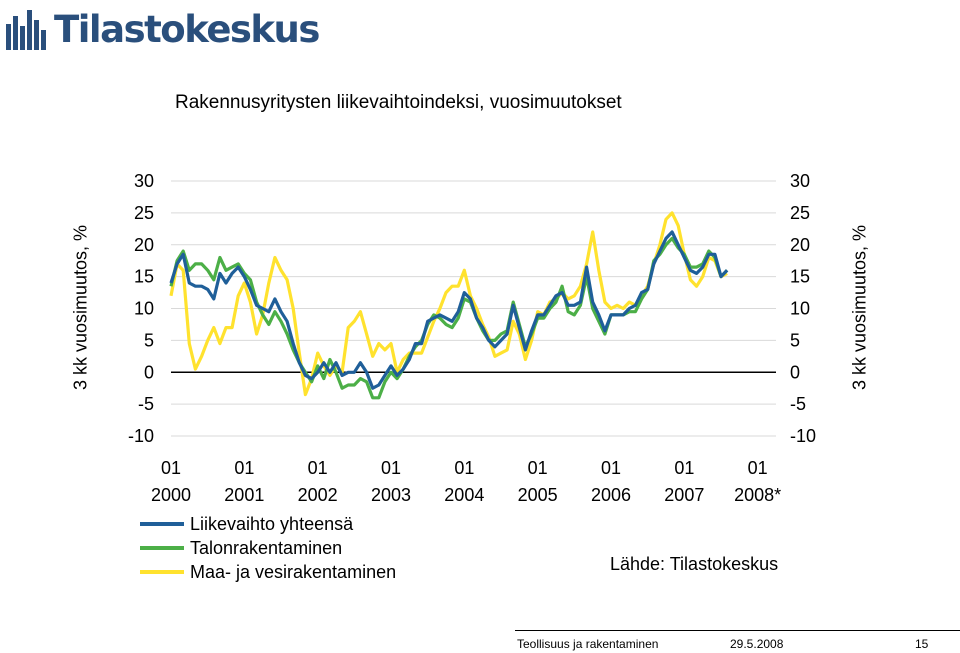 The image size is (960, 653). I want to click on series-line-talonrakentaminen, so click(449, 318).